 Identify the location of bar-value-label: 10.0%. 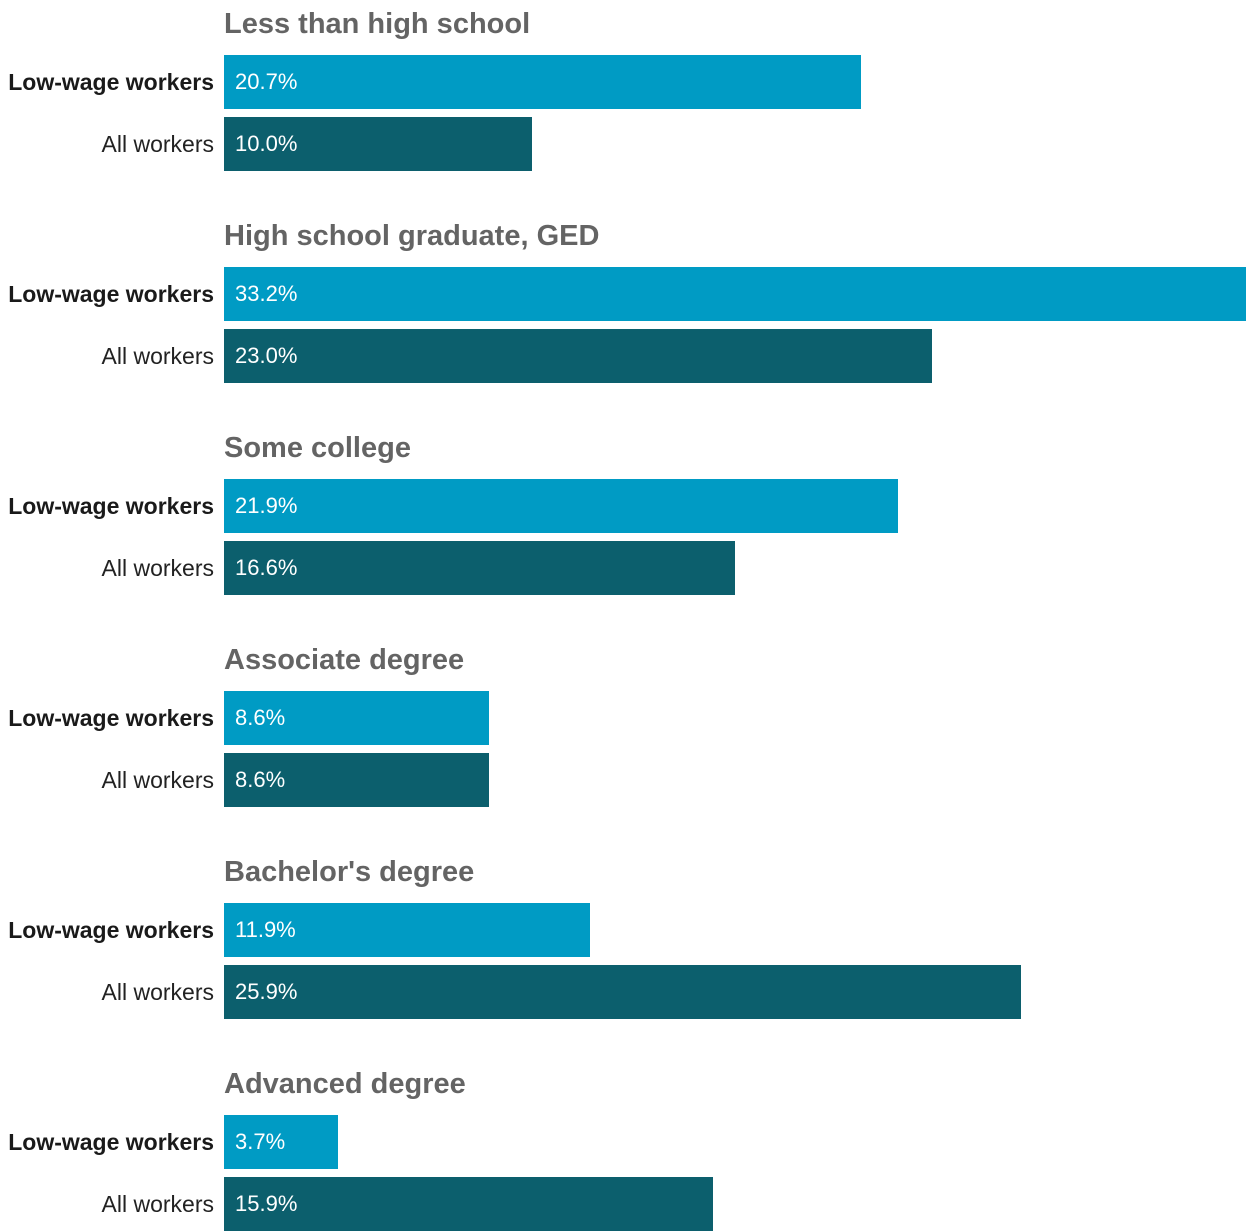
(266, 143).